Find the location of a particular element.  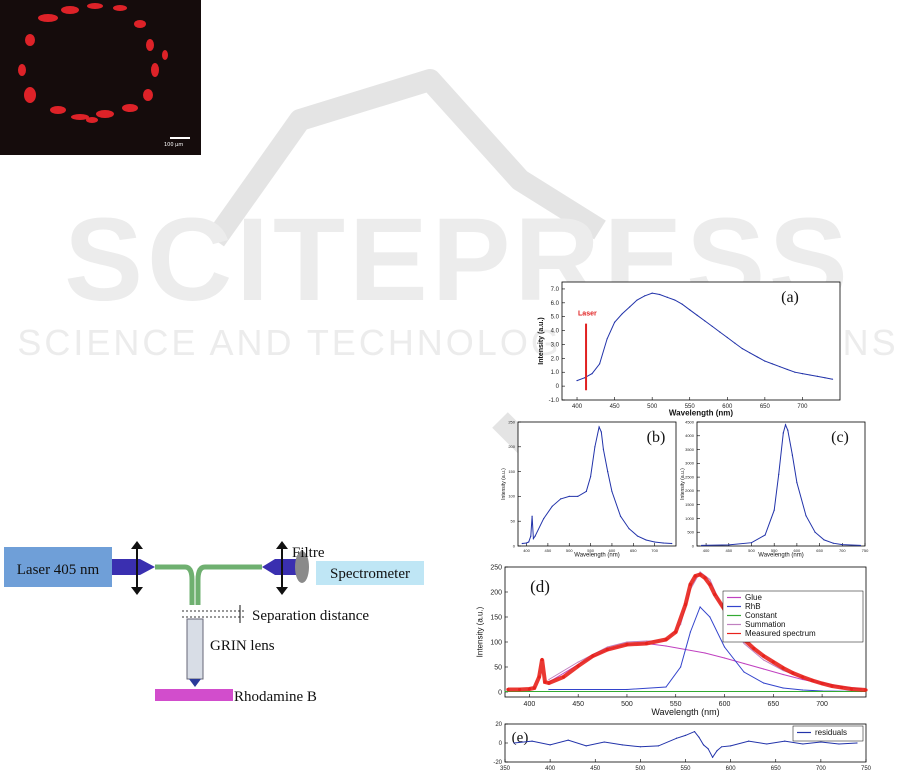

grin-label: GRIN lens is located at coordinates (242, 646).